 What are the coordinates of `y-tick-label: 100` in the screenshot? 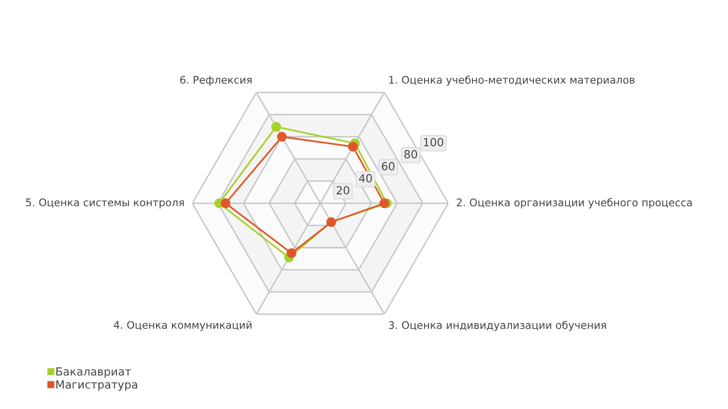 It's located at (434, 142).